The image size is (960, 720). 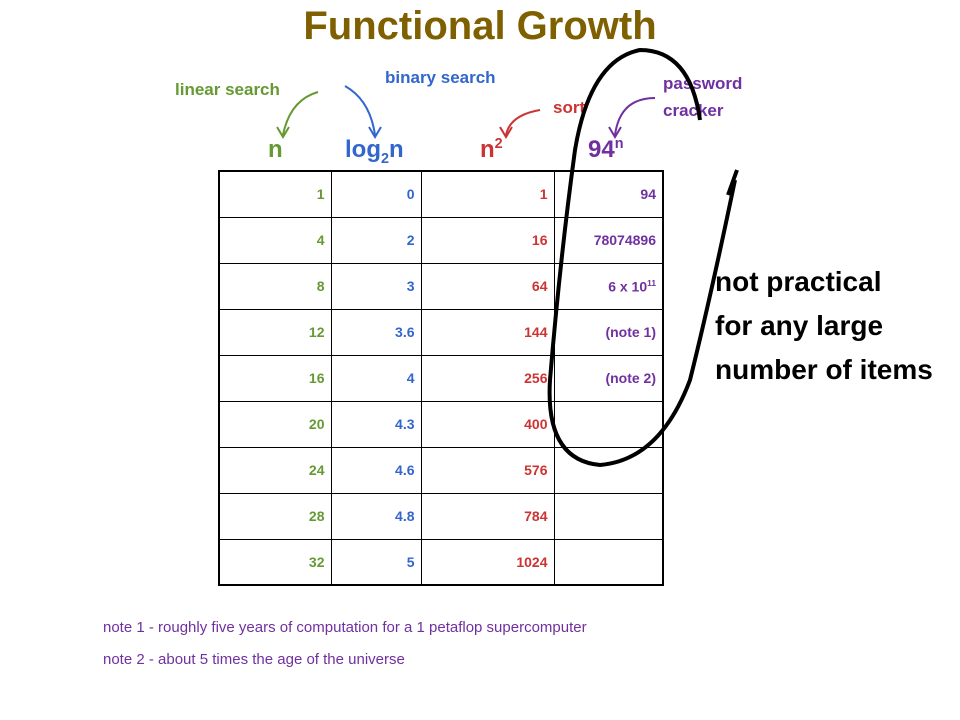 I want to click on text: 6 x 10, so click(x=628, y=286).